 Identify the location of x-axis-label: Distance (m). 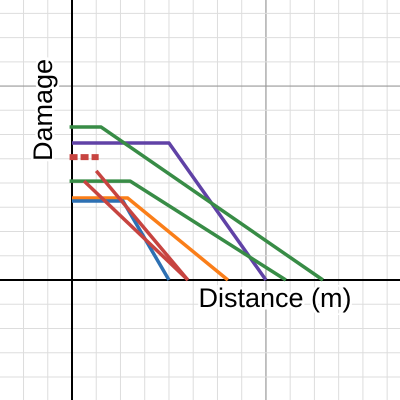
(274, 298).